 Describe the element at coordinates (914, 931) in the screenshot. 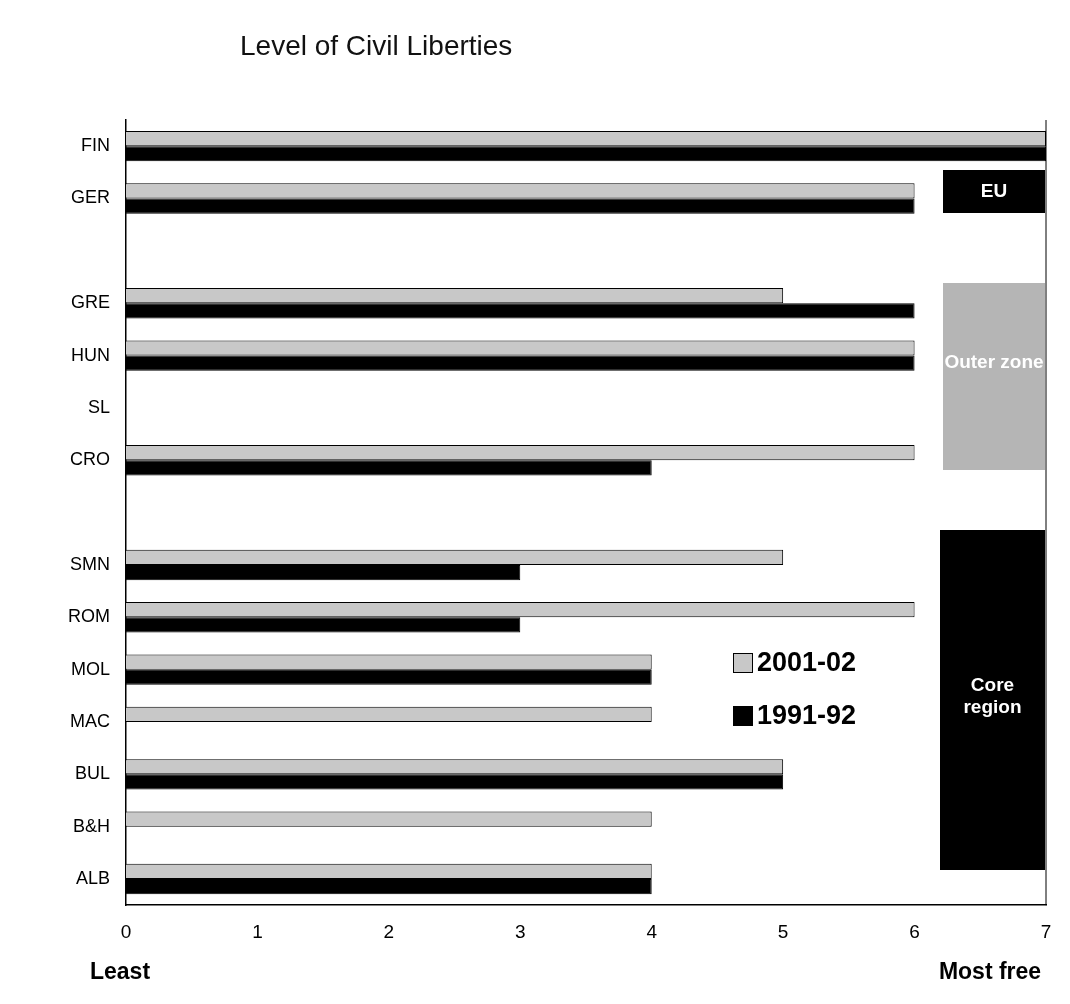

I see `x-tick-label: 6` at that location.